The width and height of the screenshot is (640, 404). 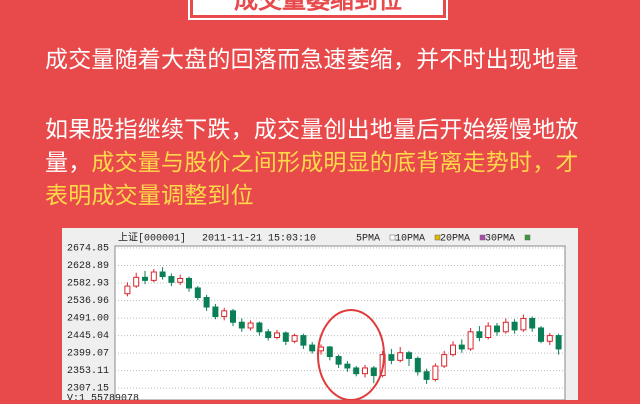 What do you see at coordinates (88, 249) in the screenshot?
I see `y-tick-label: 2674.85` at bounding box center [88, 249].